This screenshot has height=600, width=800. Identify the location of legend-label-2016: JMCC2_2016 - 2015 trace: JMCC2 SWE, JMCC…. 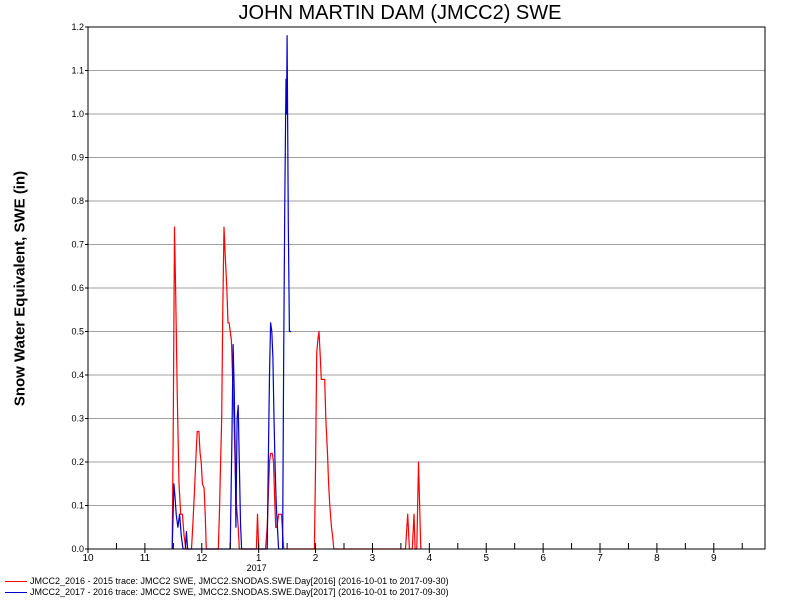
(239, 581).